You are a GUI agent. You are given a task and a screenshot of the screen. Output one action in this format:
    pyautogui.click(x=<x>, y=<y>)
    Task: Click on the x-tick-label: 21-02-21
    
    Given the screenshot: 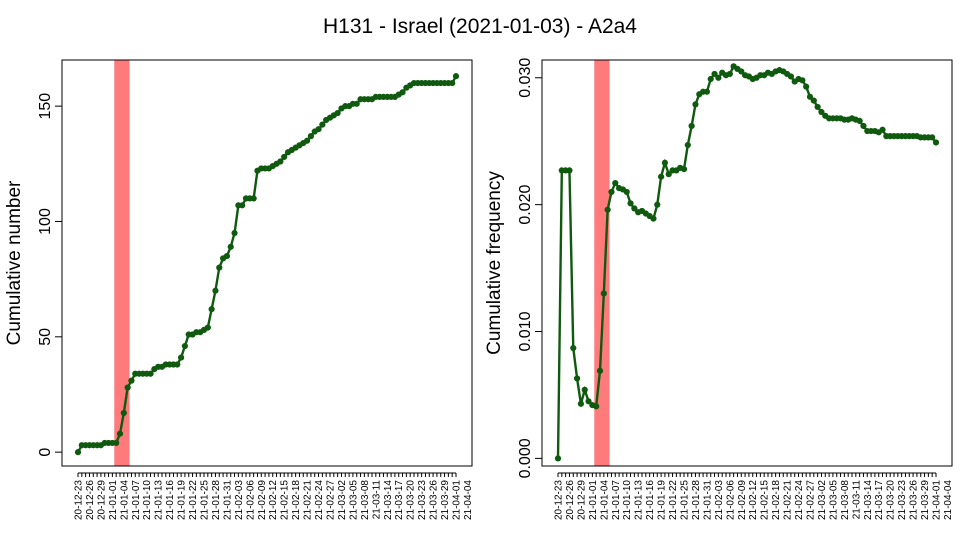 What is the action you would take?
    pyautogui.click(x=308, y=500)
    